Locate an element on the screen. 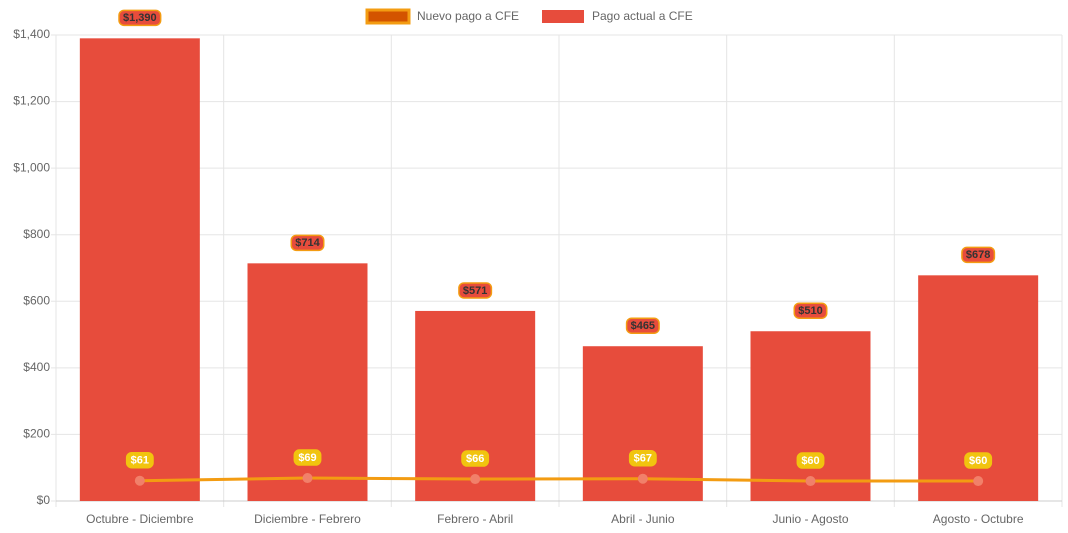 Image resolution: width=1068 pixels, height=533 pixels. value-label-text: $678 is located at coordinates (978, 255).